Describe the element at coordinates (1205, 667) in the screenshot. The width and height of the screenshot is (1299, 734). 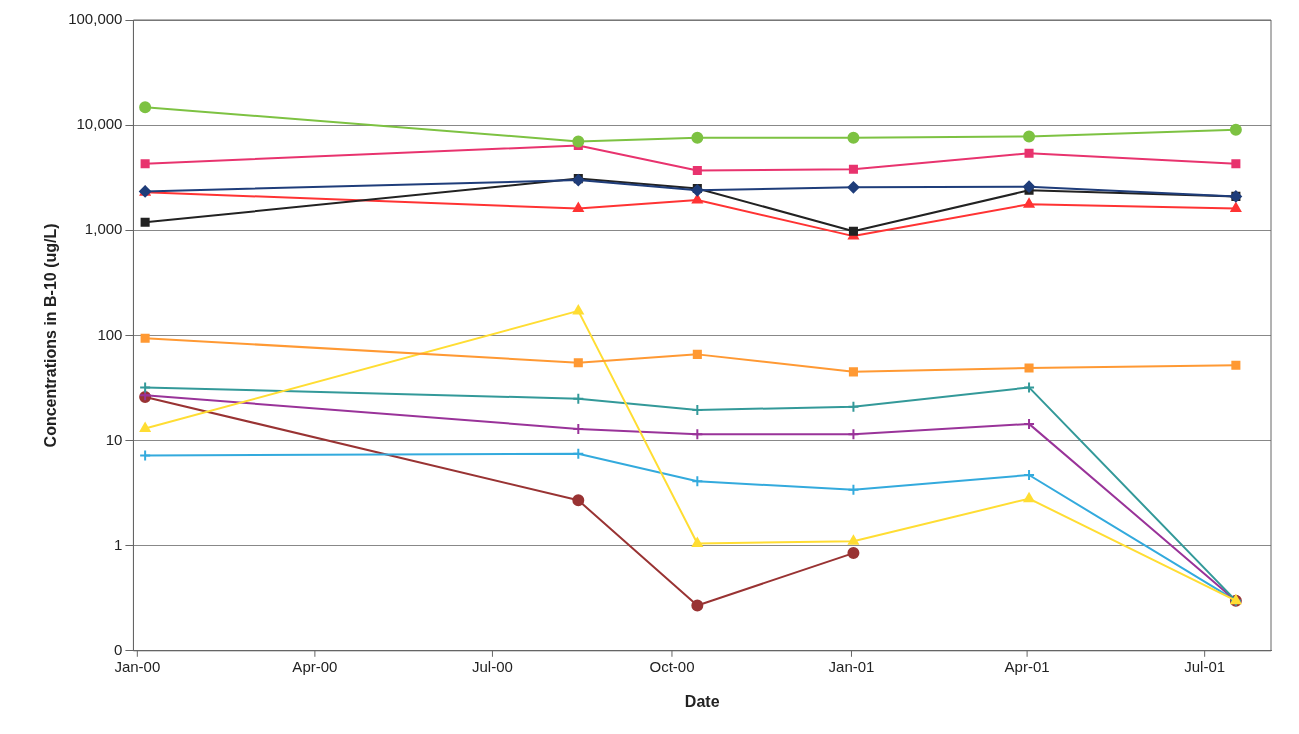
I see `x-tick-label: Jul-01` at that location.